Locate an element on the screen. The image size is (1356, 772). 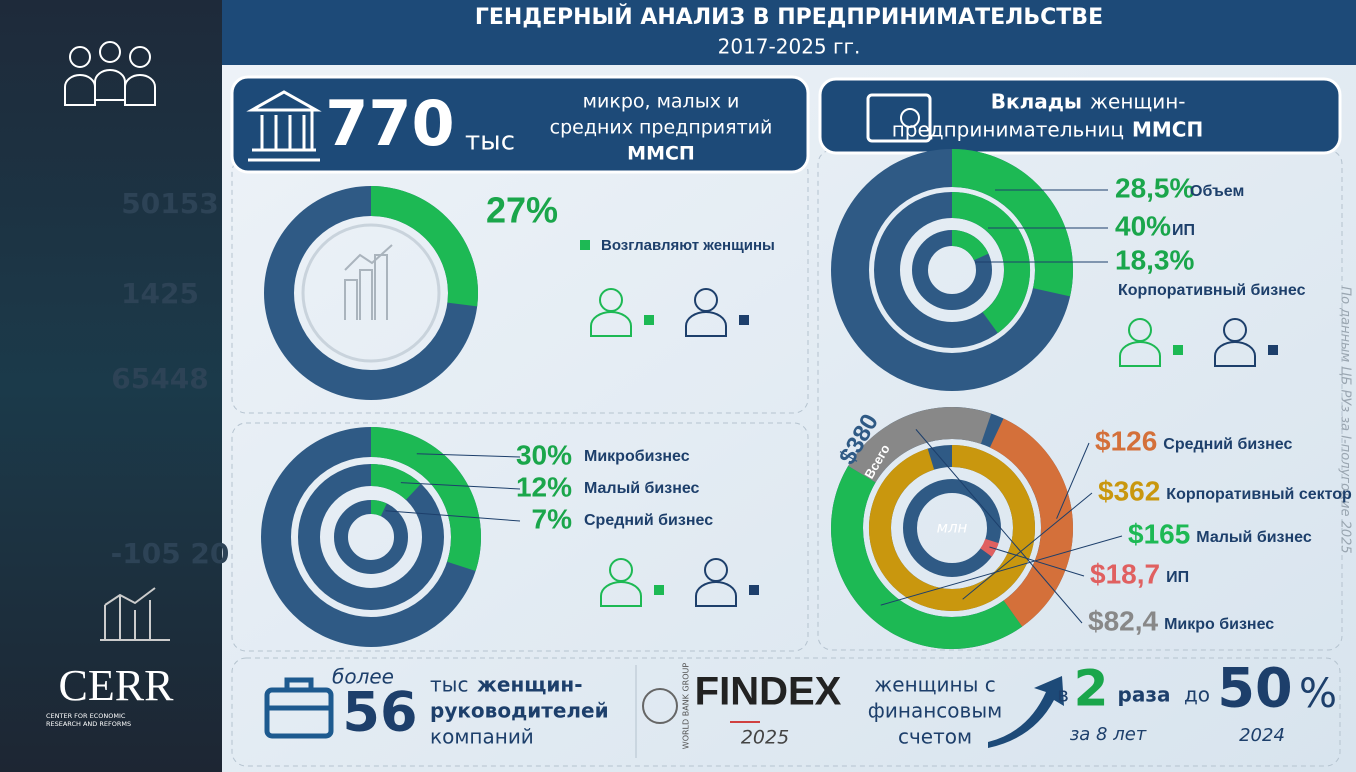
org: WORLD BANK GROUP is located at coordinates (686, 706).